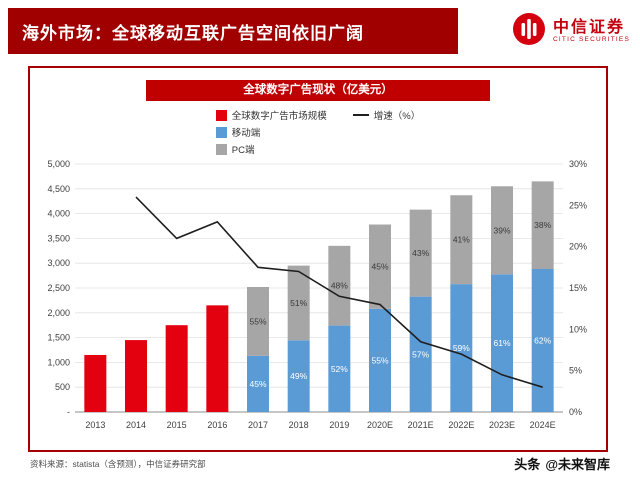 The width and height of the screenshot is (640, 480). What do you see at coordinates (221, 115) in the screenshot?
I see `legend-swatch-red` at bounding box center [221, 115].